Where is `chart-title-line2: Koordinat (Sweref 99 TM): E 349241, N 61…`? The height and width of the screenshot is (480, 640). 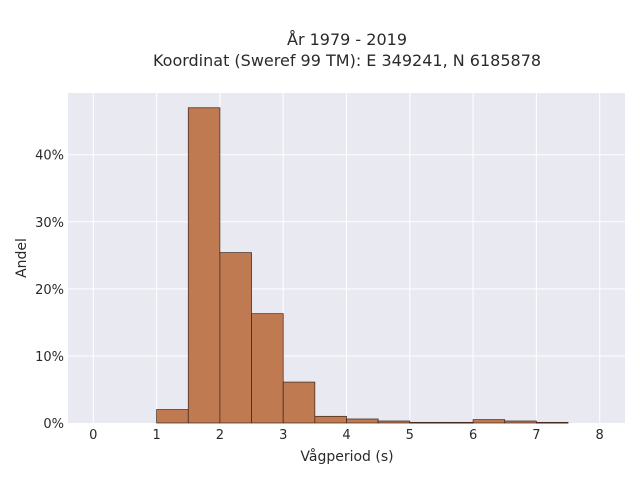
chart-title-line2: Koordinat (Sweref 99 TM): E 349241, N 61… is located at coordinates (347, 60).